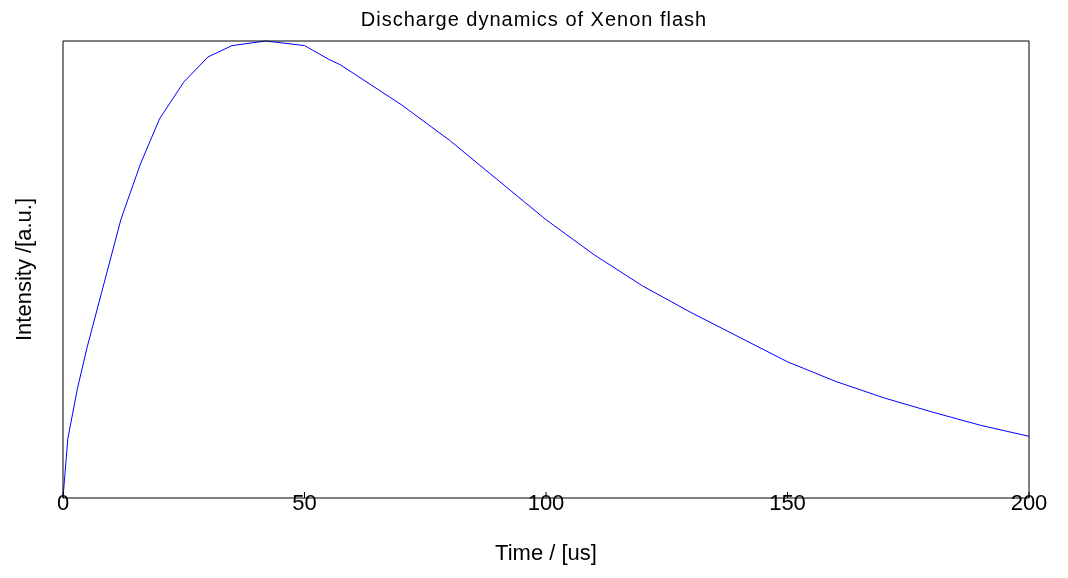 Image resolution: width=1068 pixels, height=578 pixels. I want to click on chart-title: Discharge dynamics of Xenon flash, so click(534, 19).